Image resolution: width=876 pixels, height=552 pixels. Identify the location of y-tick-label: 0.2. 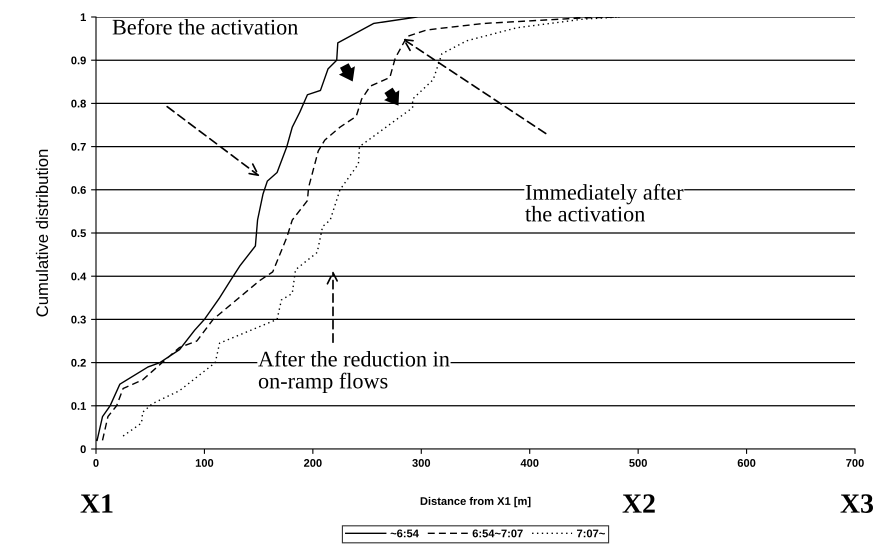
(78, 362).